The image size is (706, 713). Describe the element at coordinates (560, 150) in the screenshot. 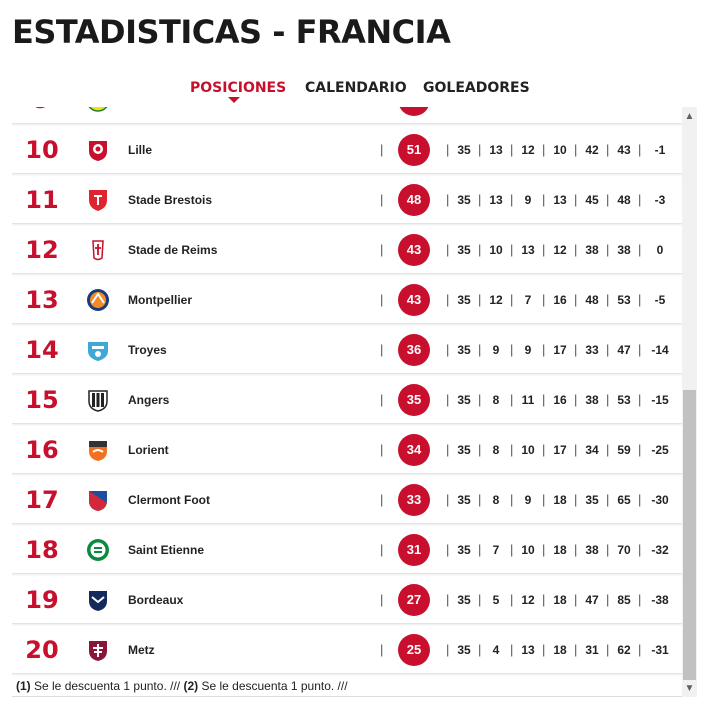

I see `stat-p: 10` at that location.